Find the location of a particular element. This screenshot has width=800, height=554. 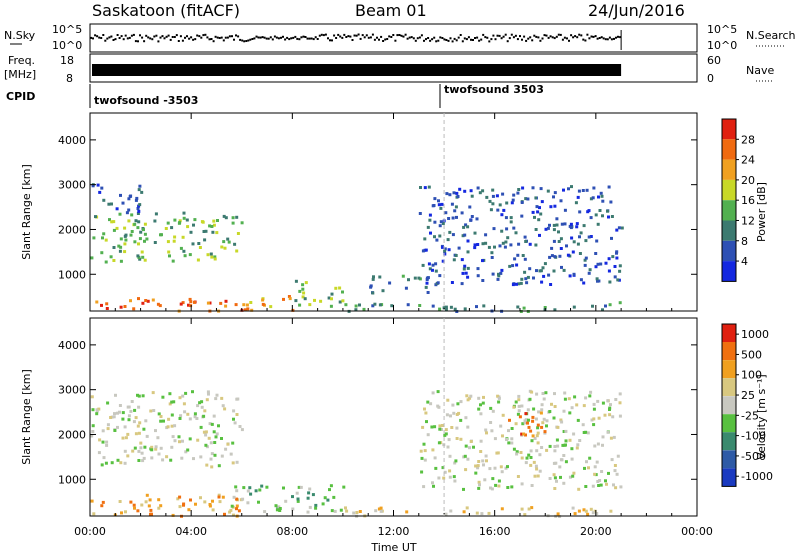

freq-label-line1: Freq. is located at coordinates (21, 60).